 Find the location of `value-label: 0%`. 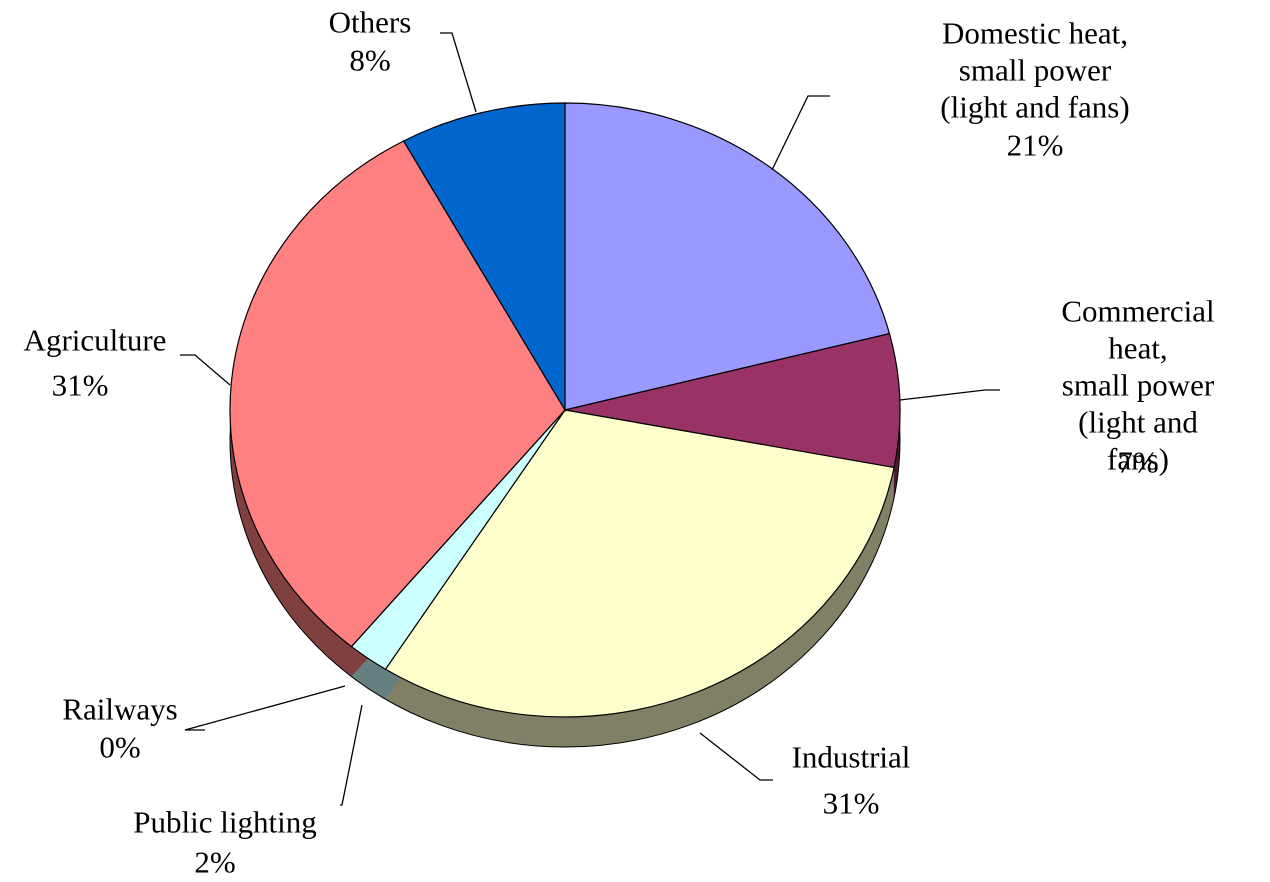

value-label: 0% is located at coordinates (120, 747).